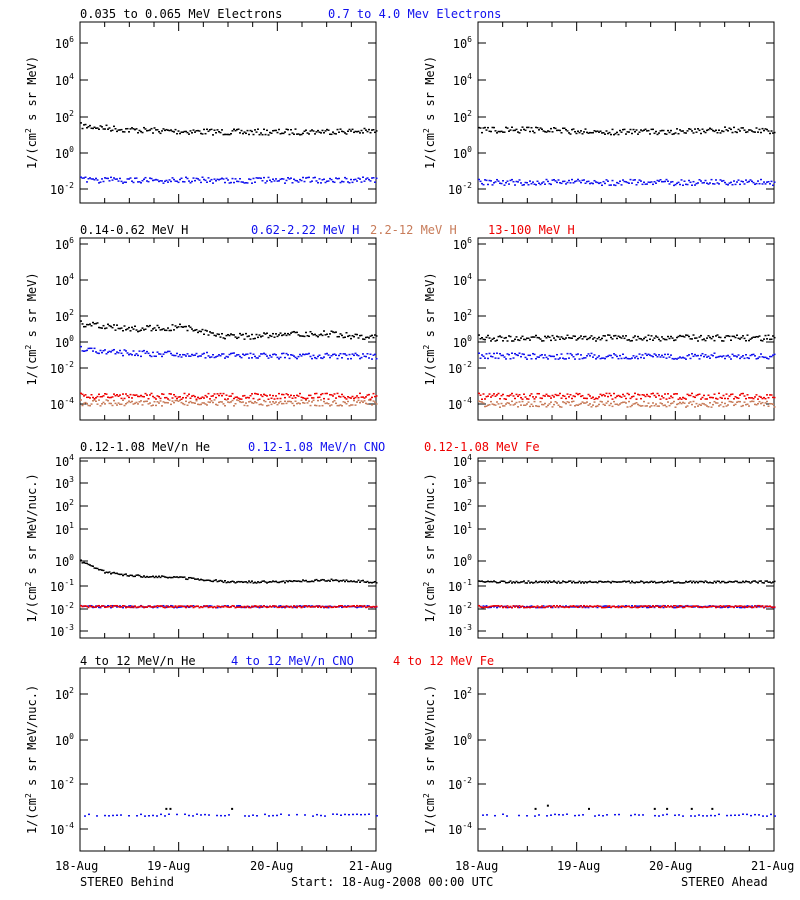 The image size is (800, 900). Describe the element at coordinates (460, 586) in the screenshot. I see `y-tick-label: 10⁻¹` at that location.